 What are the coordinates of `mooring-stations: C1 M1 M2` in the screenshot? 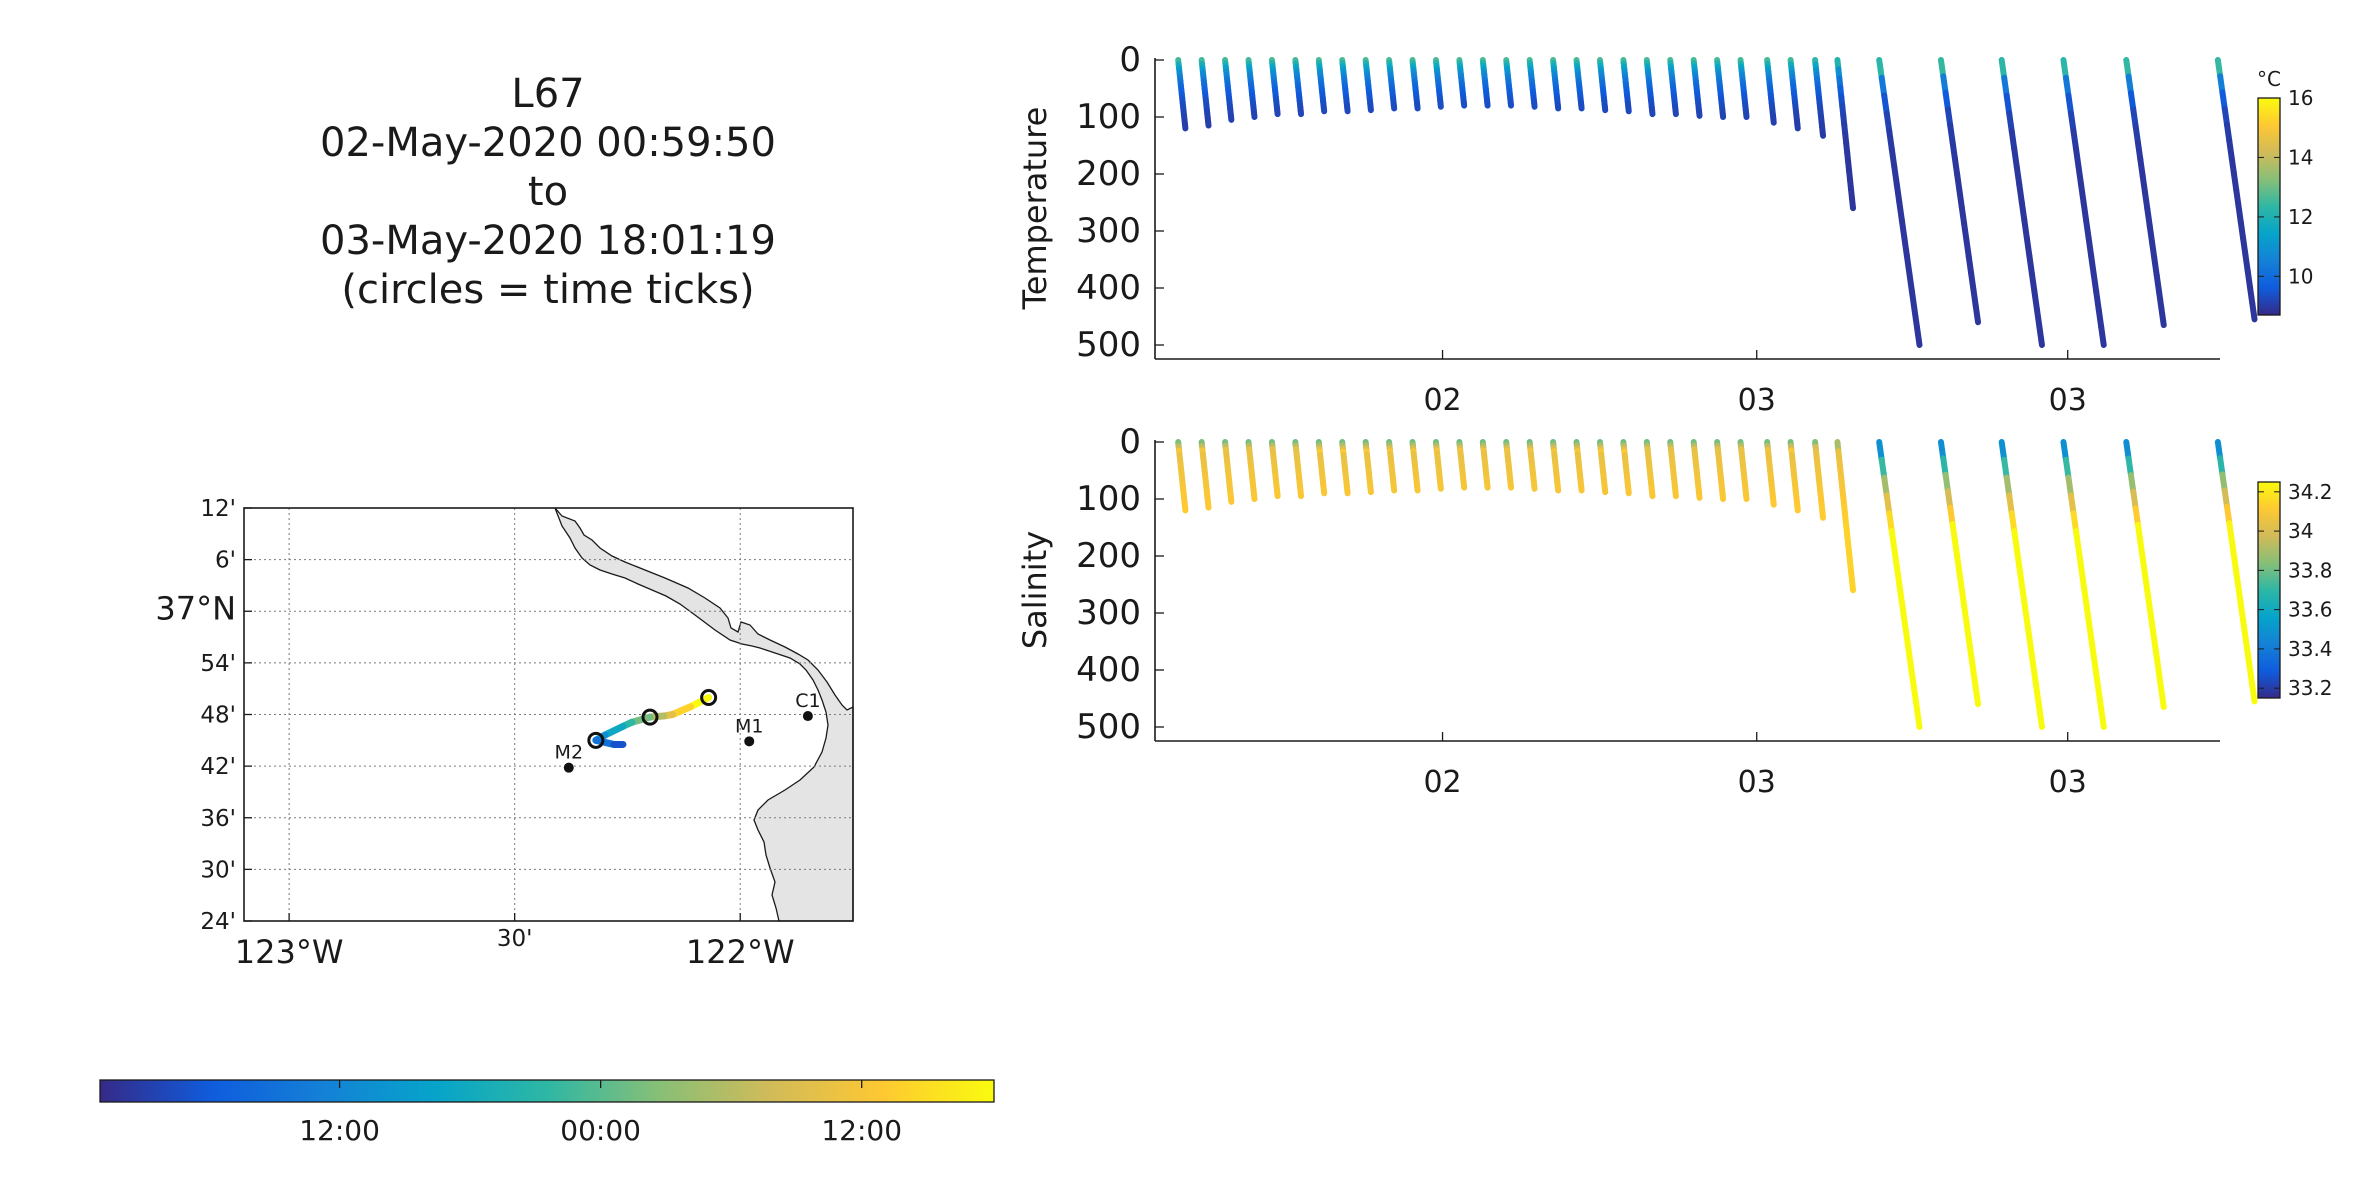 It's located at (688, 731).